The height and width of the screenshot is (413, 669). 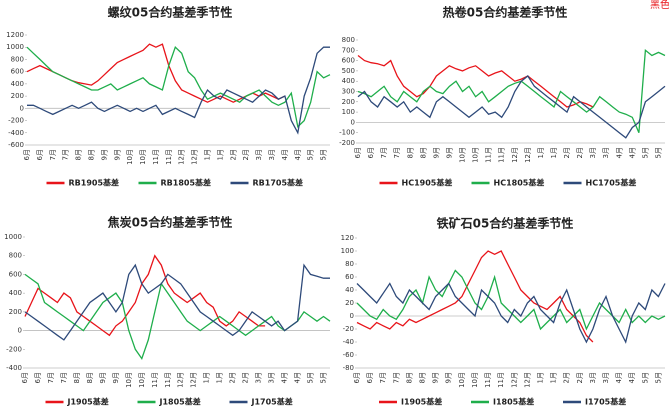 I want to click on legend-label: J1805基差, so click(x=180, y=402).